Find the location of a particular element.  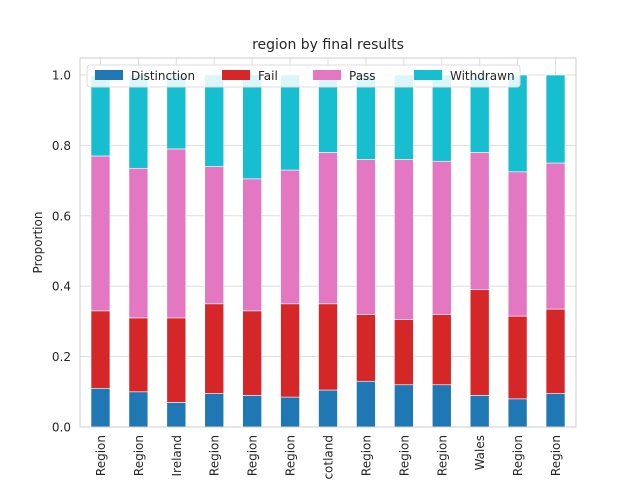

y-tick-label: 0.0 is located at coordinates (61, 428).